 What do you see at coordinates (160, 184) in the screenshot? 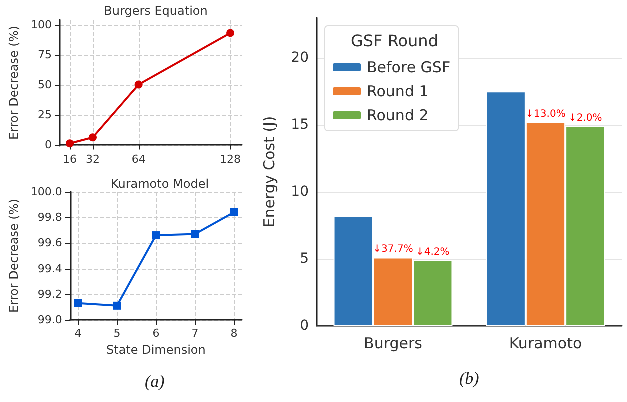
I see `chart-title: Kuramoto Model` at bounding box center [160, 184].